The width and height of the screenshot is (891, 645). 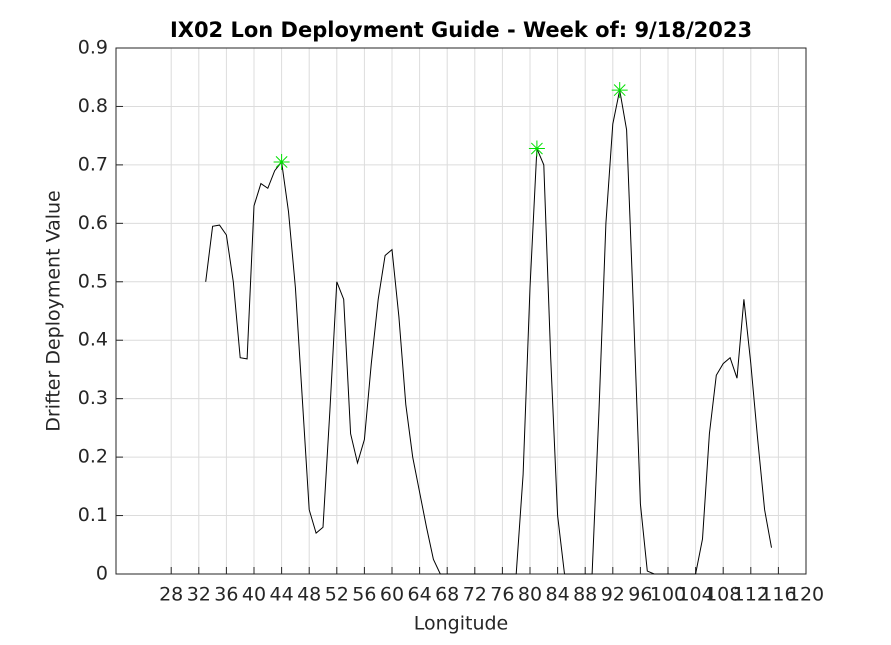 What do you see at coordinates (93, 340) in the screenshot?
I see `y-tick-label: 0.4` at bounding box center [93, 340].